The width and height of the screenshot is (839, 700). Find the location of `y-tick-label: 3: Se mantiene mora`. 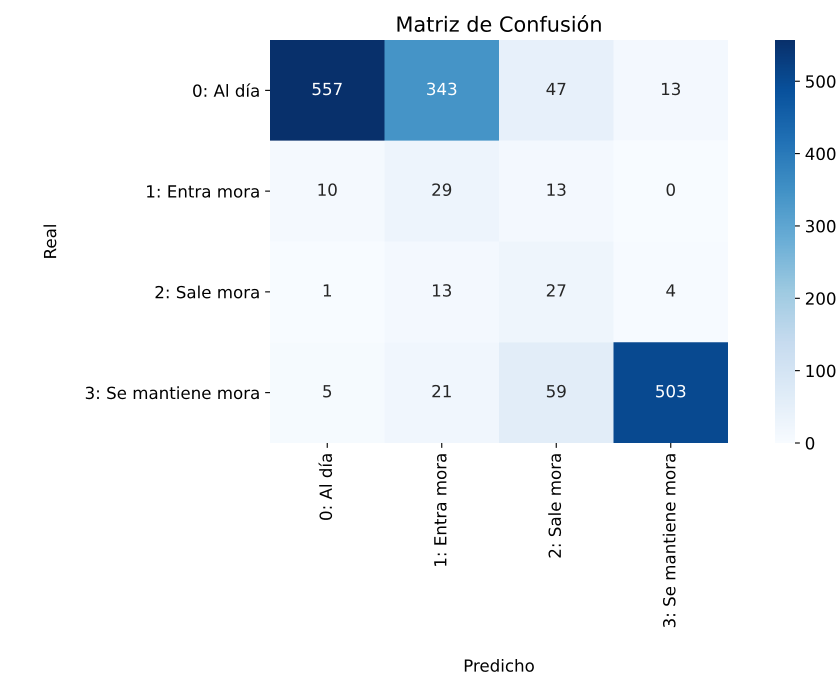

y-tick-label: 3: Se mantiene mora is located at coordinates (172, 393).